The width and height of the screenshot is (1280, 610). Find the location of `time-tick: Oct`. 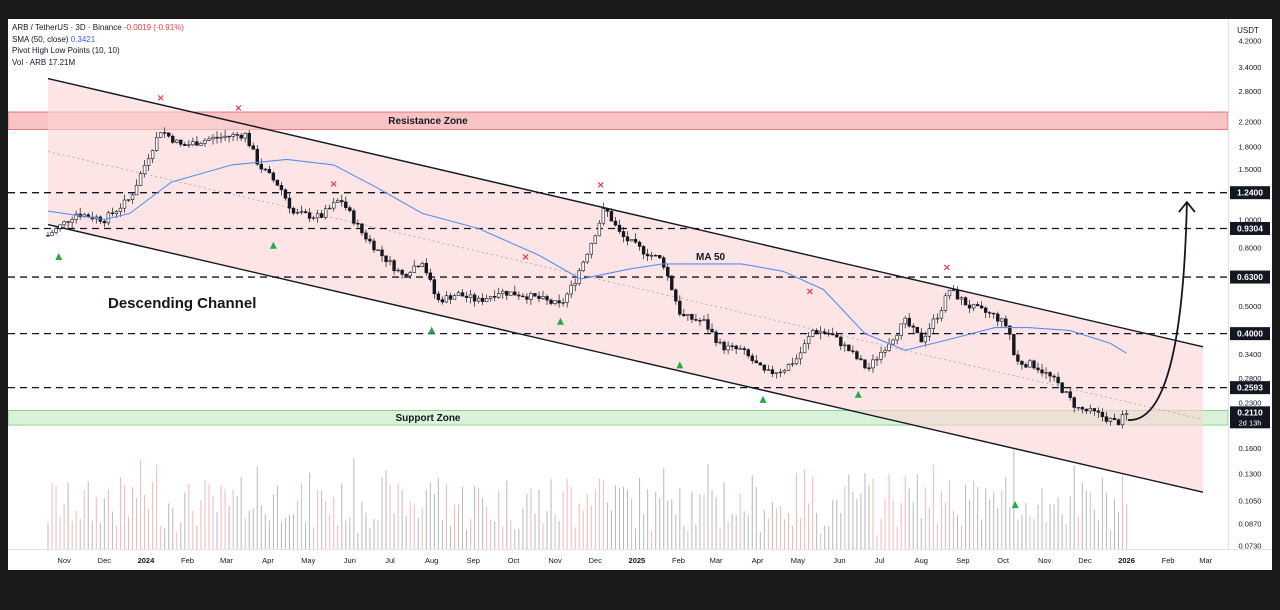

time-tick: Oct is located at coordinates (514, 560).